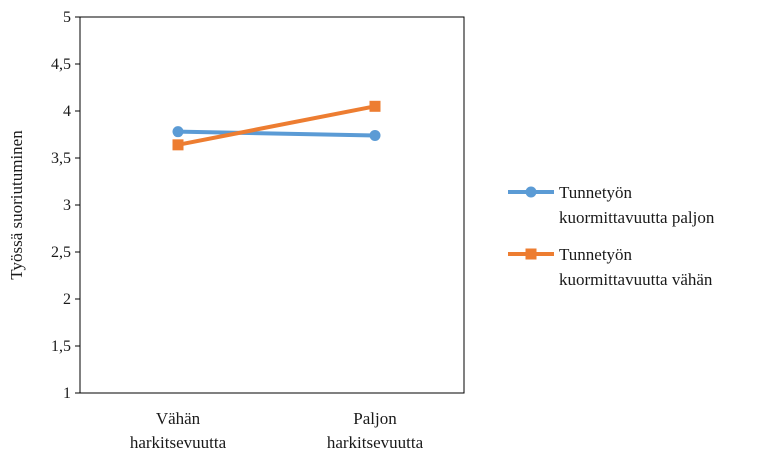 This screenshot has height=463, width=762. I want to click on legend-label-line: kuormittavuutta paljon, so click(637, 217).